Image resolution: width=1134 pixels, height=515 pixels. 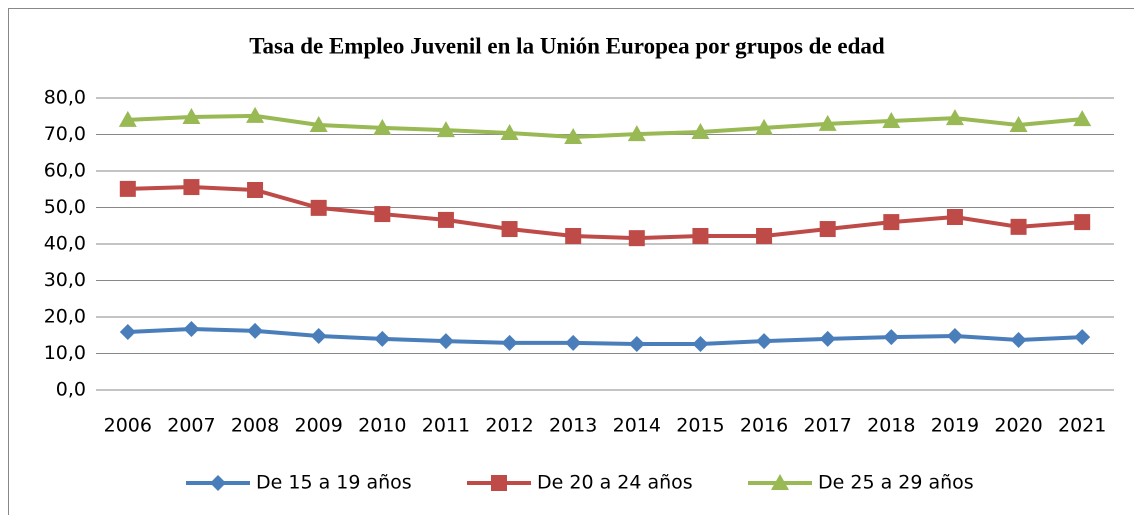 What do you see at coordinates (896, 483) in the screenshot?
I see `legend-label: De 25 a 29 años` at bounding box center [896, 483].